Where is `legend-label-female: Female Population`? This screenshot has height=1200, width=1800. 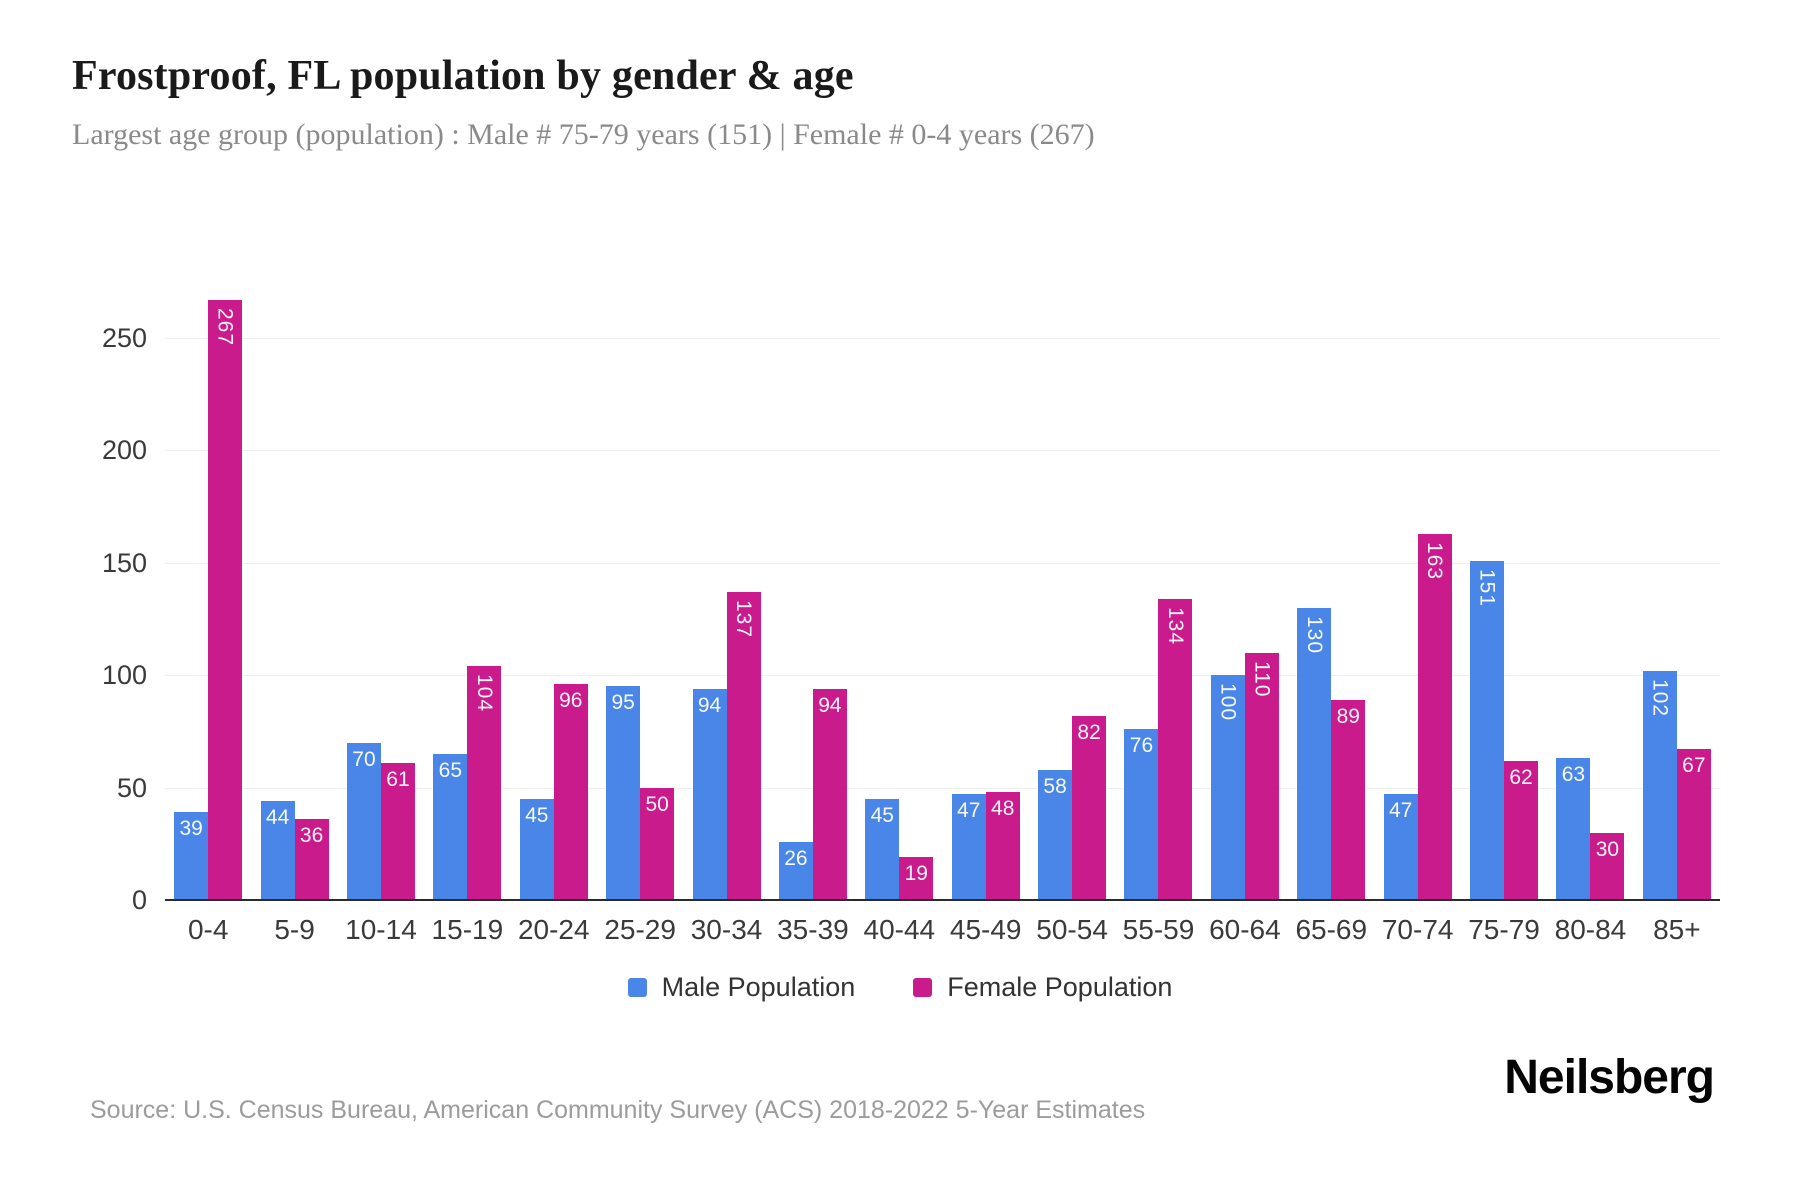
legend-label-female: Female Population is located at coordinates (1060, 987).